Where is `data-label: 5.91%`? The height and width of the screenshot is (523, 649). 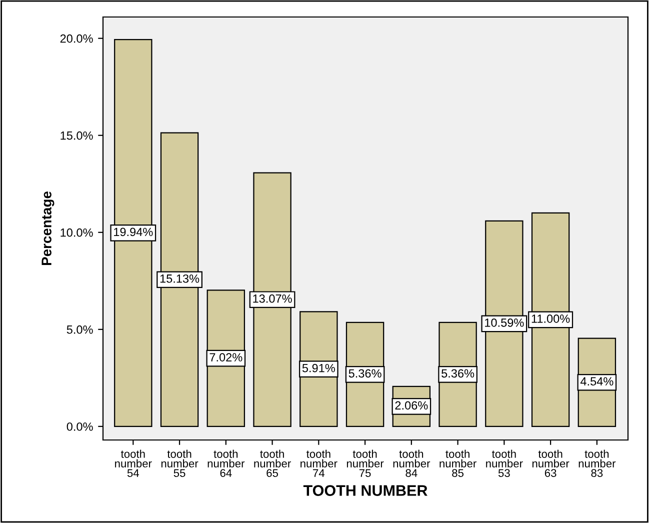
data-label: 5.91% is located at coordinates (318, 368).